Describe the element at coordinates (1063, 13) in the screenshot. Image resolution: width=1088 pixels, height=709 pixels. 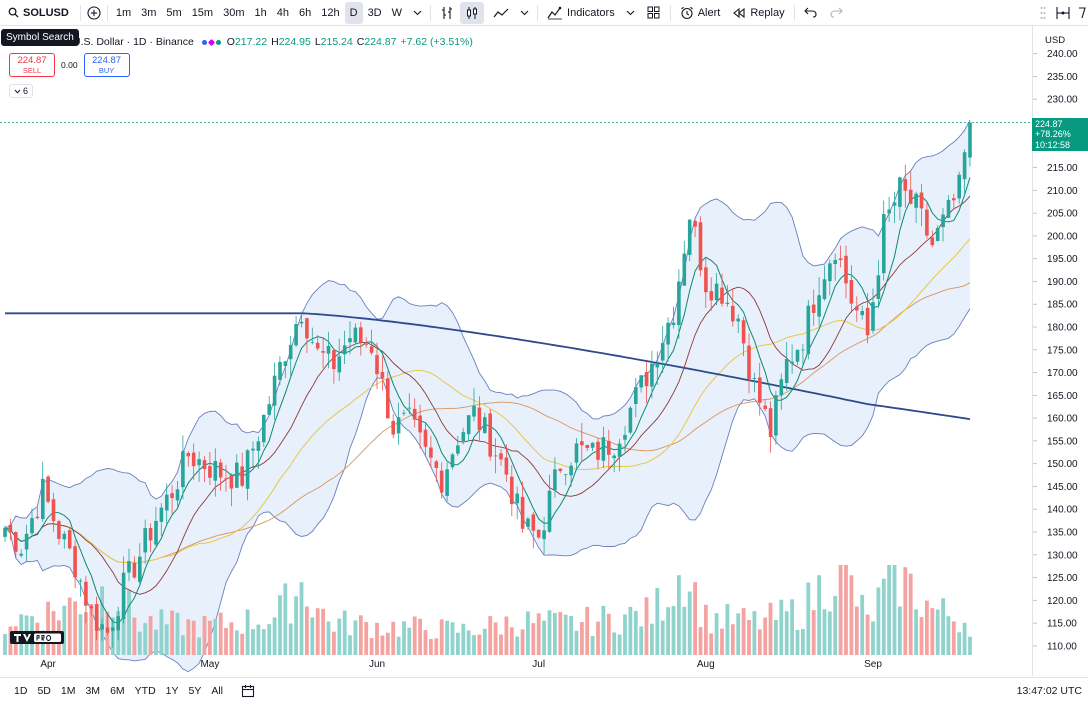
I see `measure-button` at that location.